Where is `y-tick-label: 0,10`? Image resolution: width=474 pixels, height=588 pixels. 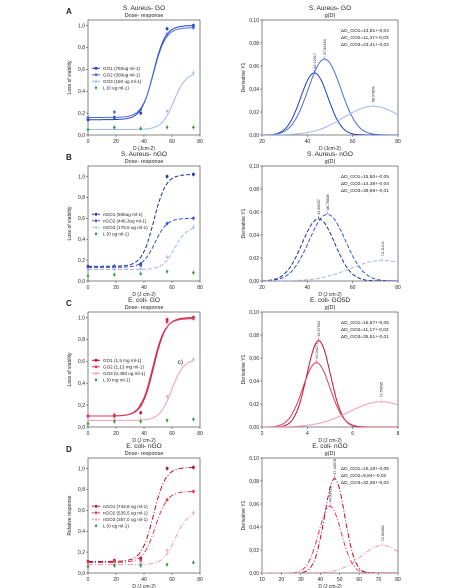
y-tick-label: 0,10 is located at coordinates (254, 167).